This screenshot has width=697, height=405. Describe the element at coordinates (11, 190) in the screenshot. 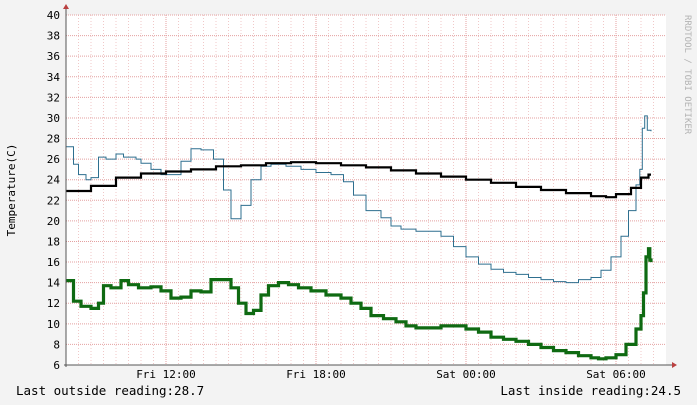

I see `y-axis-label: Temperature(C)` at that location.